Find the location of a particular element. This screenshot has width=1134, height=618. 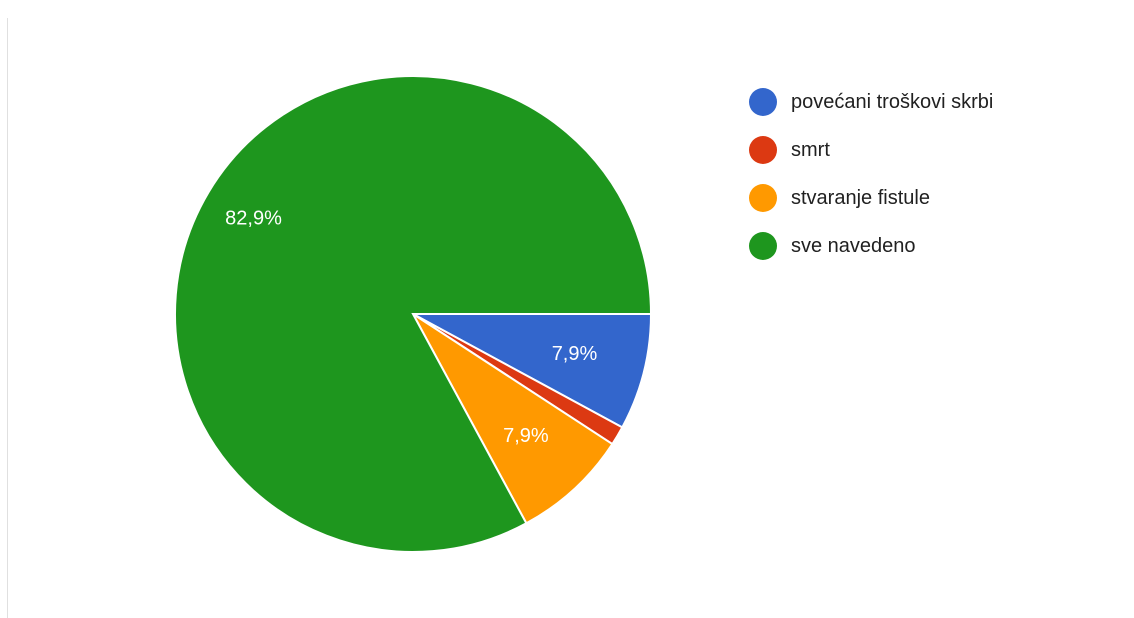

pie-slice-stvaranje-fistule is located at coordinates (513, 419).